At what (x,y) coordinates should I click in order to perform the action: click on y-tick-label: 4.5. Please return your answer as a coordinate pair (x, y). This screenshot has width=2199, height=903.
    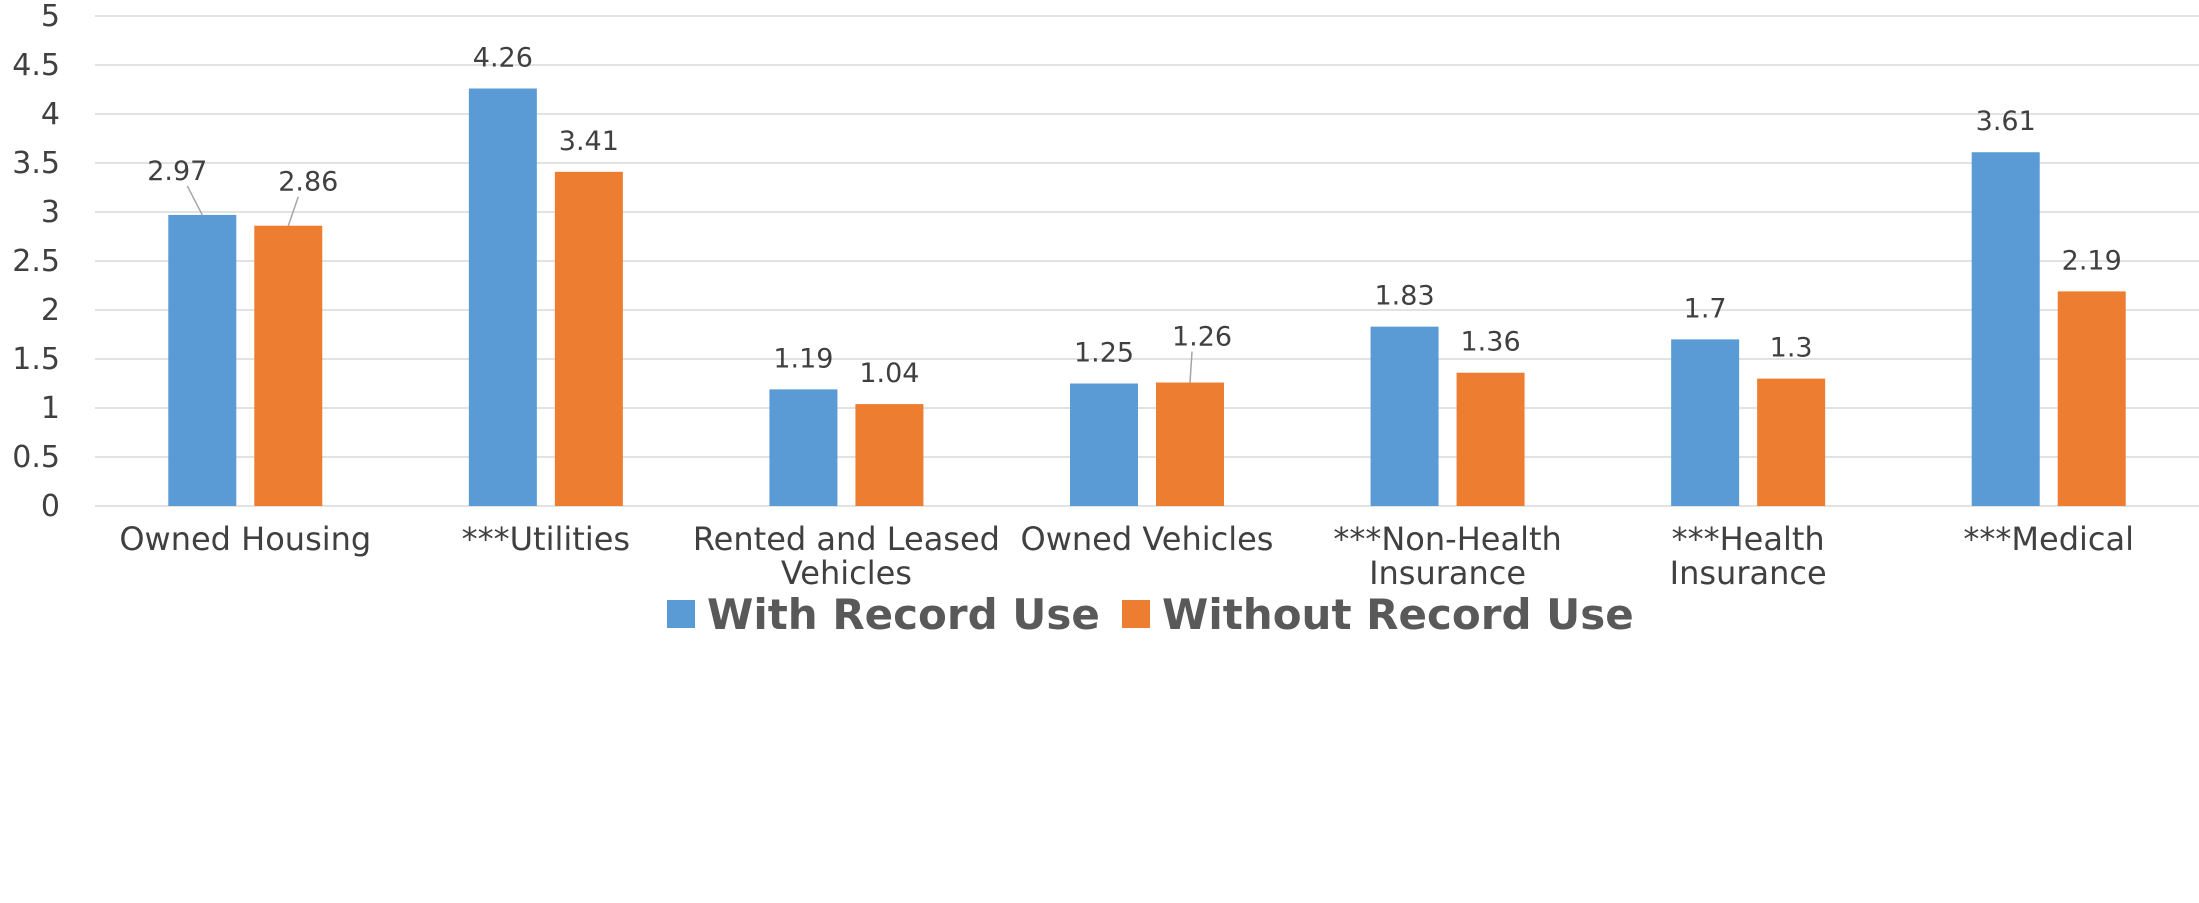
    Looking at the image, I should click on (36, 65).